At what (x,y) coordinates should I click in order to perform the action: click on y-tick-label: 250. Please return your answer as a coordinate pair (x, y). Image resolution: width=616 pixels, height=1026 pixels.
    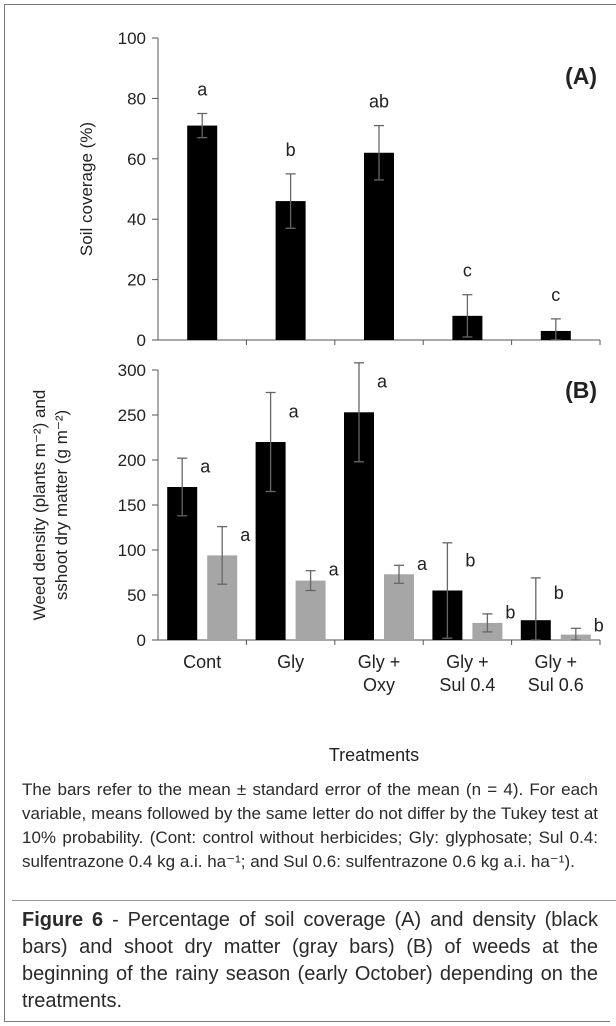
    Looking at the image, I should click on (132, 415).